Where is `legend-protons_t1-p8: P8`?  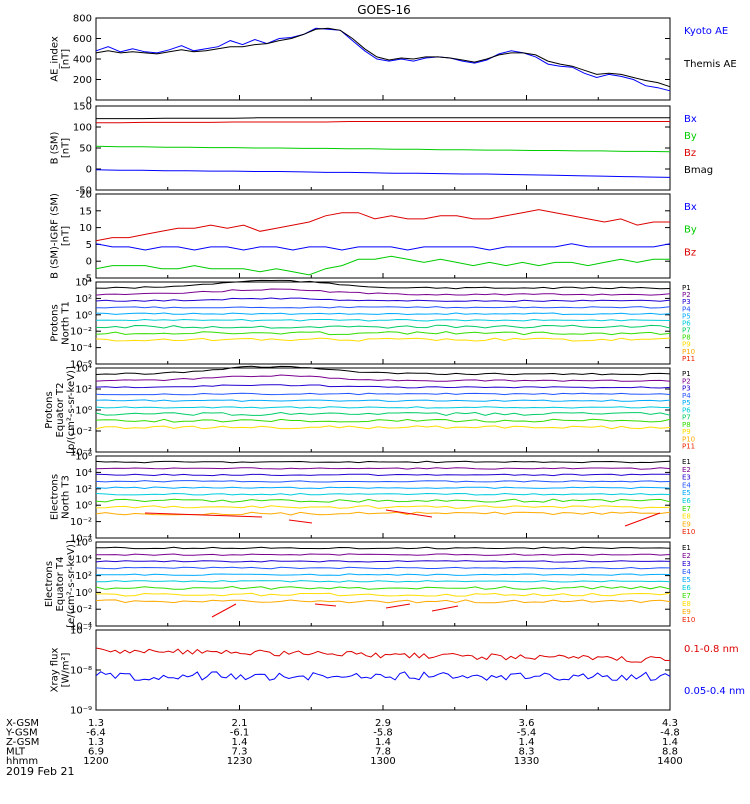
legend-protons_t1-p8: P8 is located at coordinates (686, 338).